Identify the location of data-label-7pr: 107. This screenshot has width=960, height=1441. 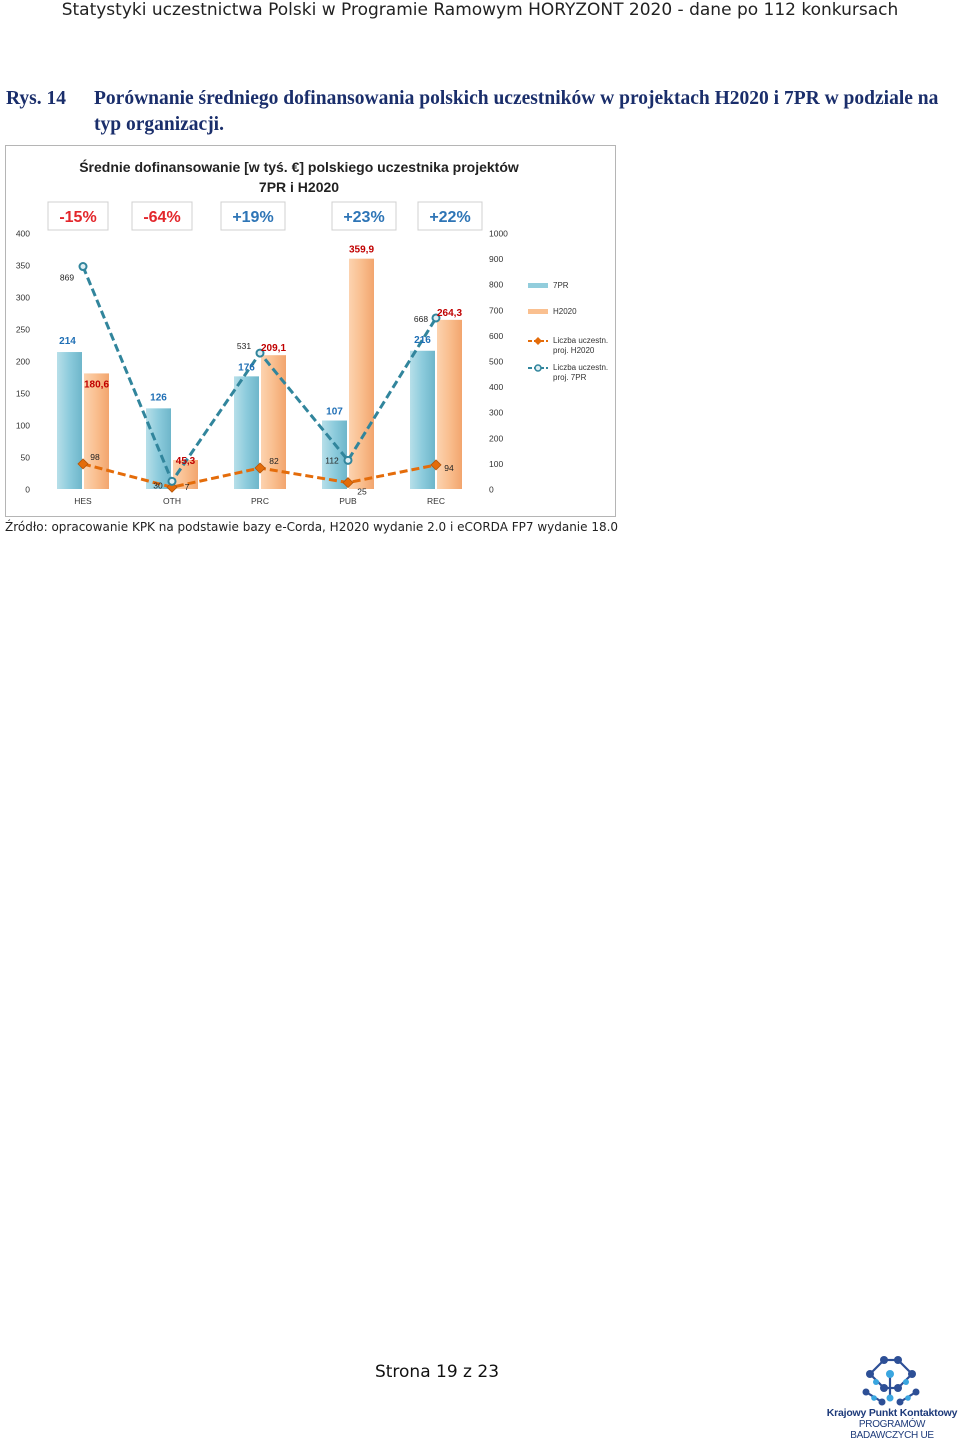
(334, 412).